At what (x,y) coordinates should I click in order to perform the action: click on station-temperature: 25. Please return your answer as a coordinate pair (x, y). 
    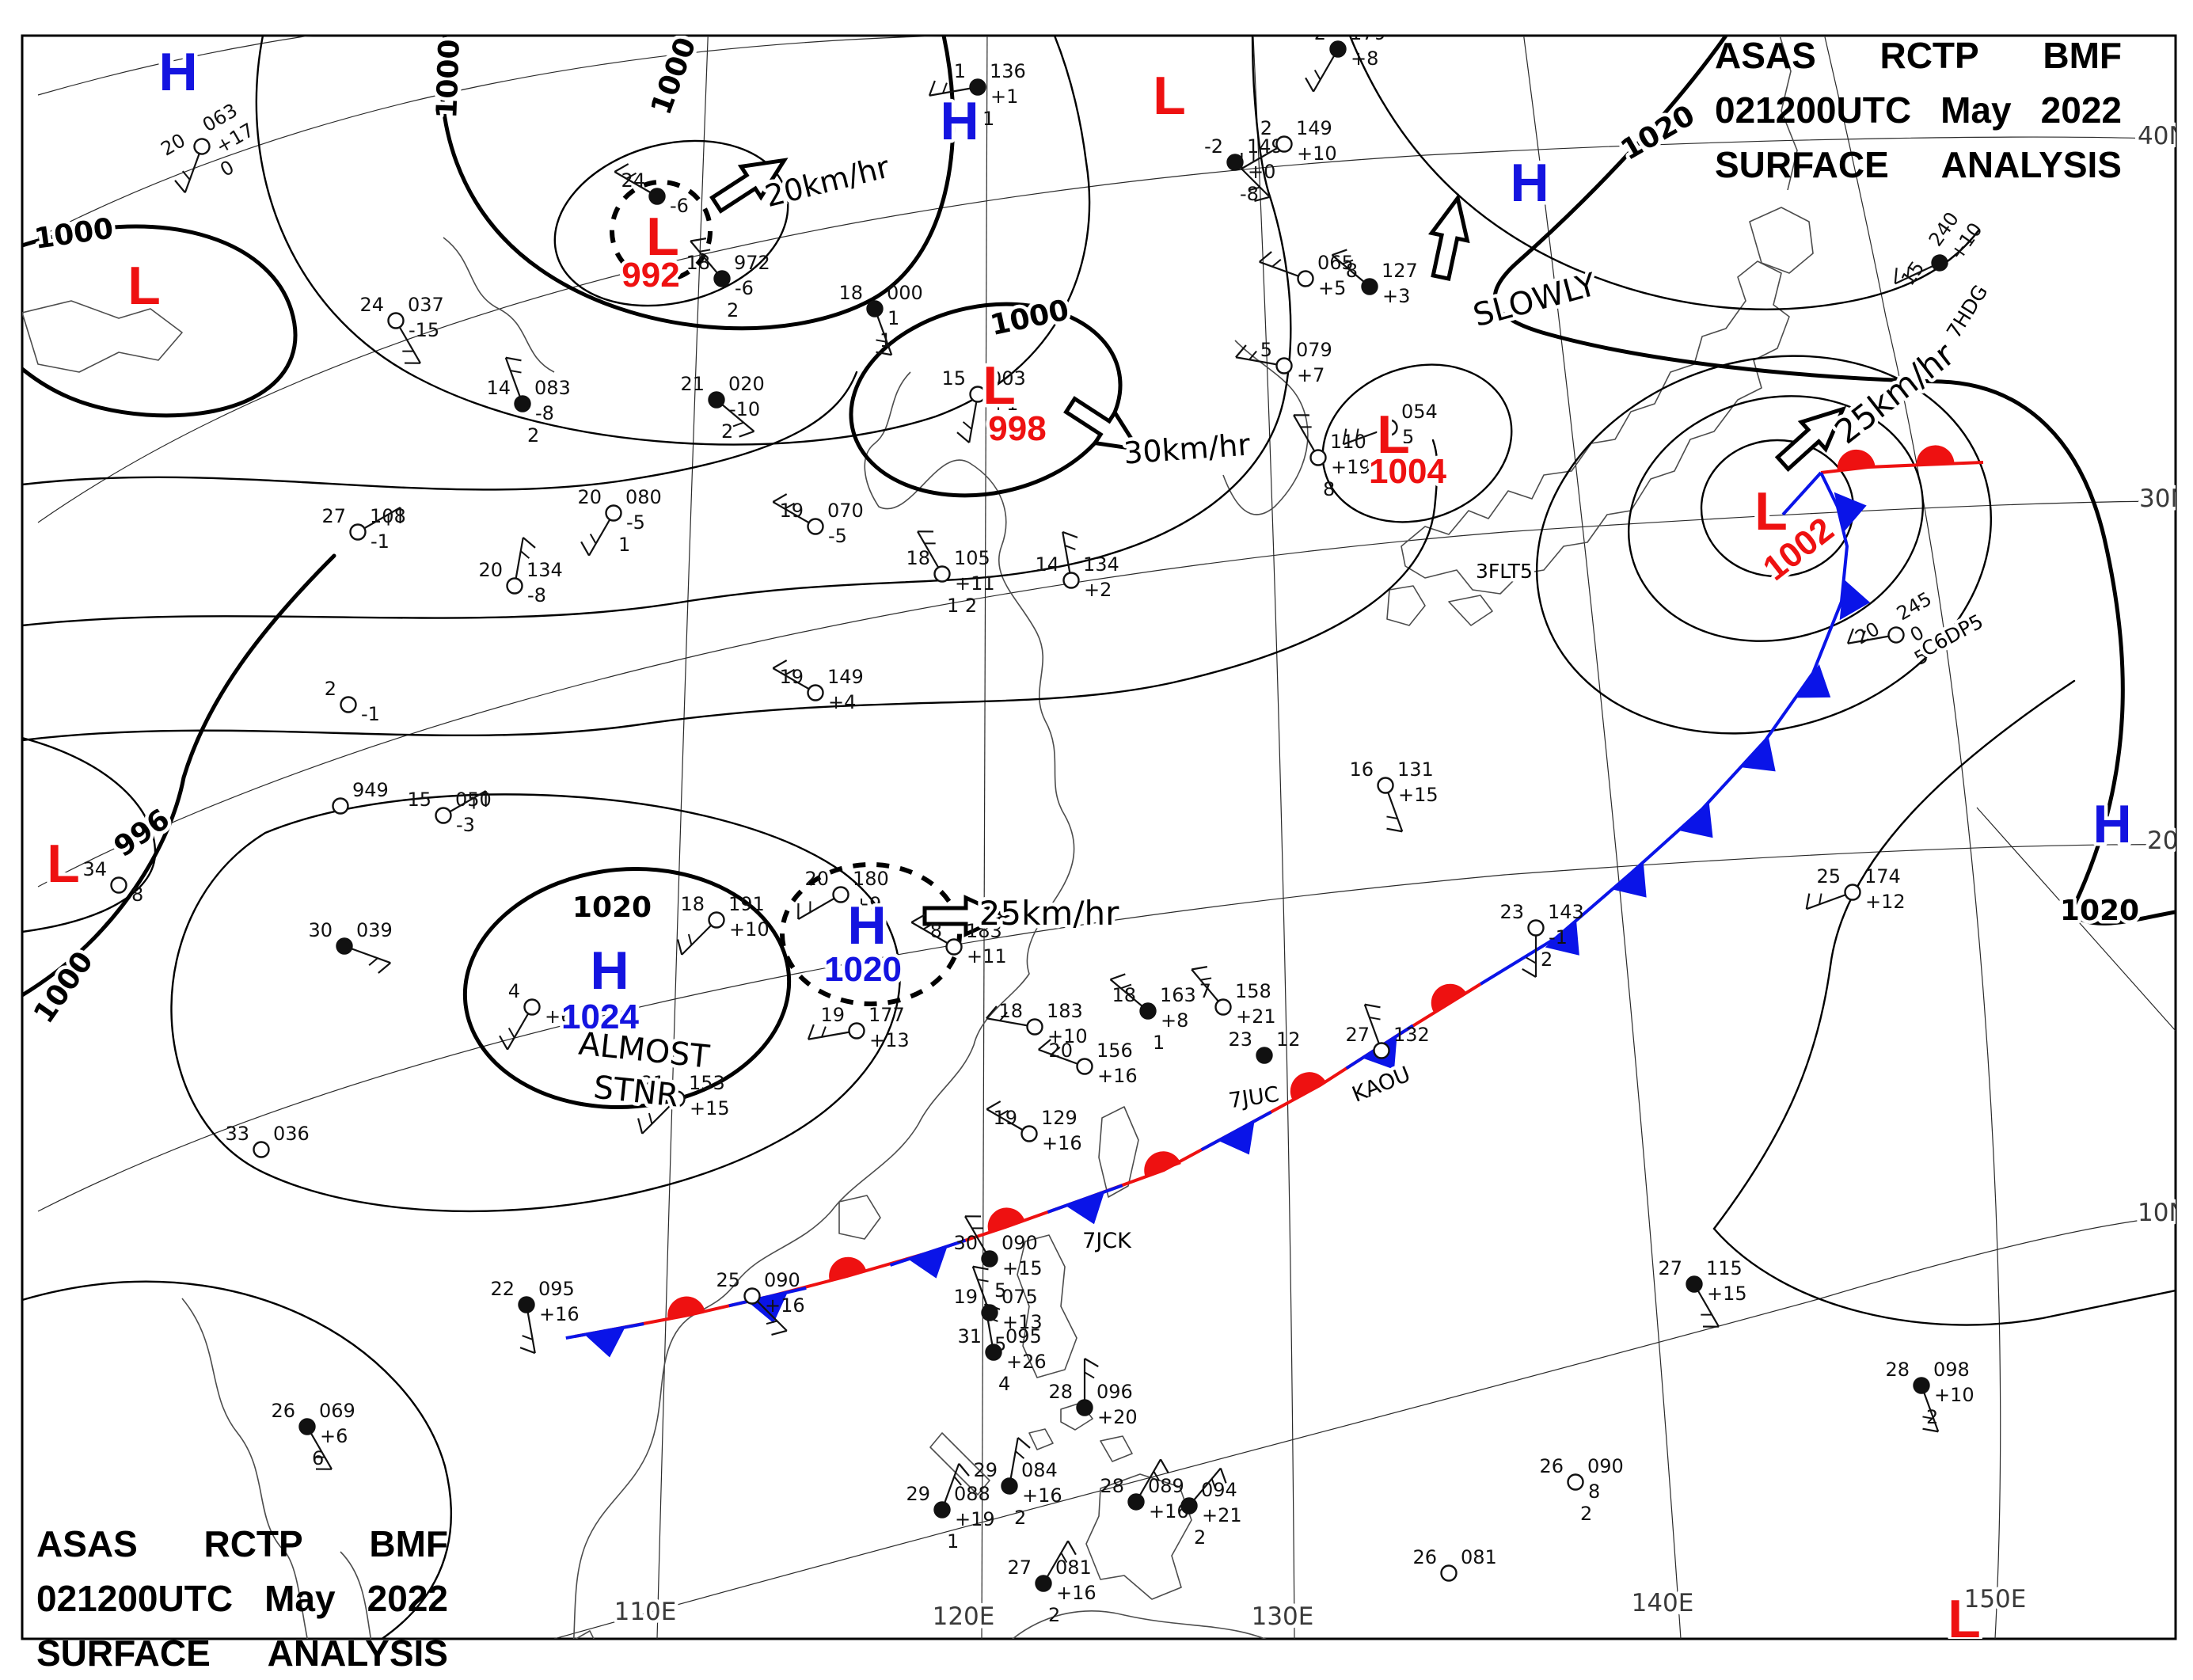
    Looking at the image, I should click on (728, 1280).